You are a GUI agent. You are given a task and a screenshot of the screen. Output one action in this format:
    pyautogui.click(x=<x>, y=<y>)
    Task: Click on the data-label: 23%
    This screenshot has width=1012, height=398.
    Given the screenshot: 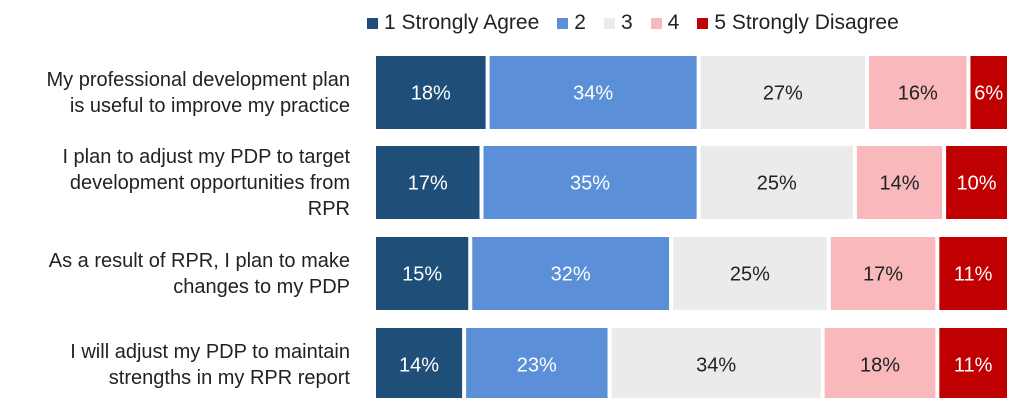 What is the action you would take?
    pyautogui.click(x=537, y=366)
    